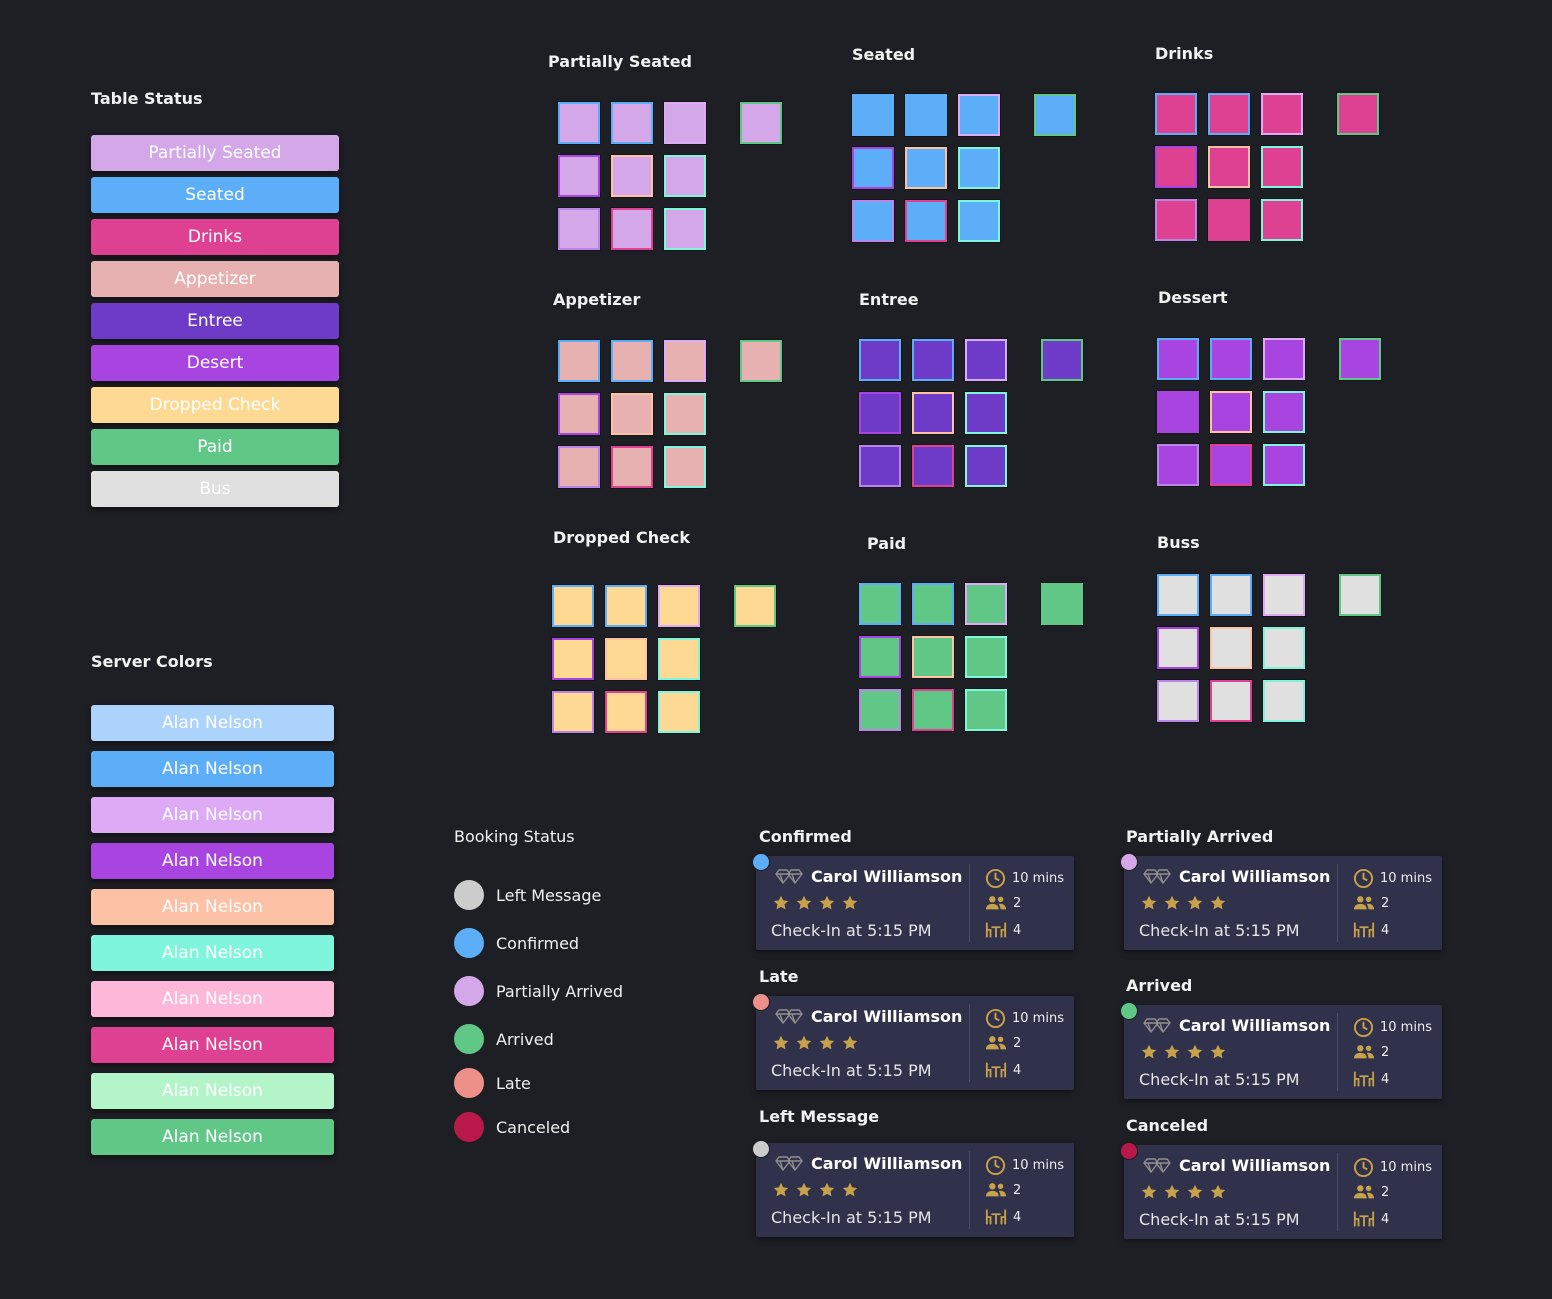  What do you see at coordinates (215, 405) in the screenshot?
I see `table-status-dropped-check: Dropped Check` at bounding box center [215, 405].